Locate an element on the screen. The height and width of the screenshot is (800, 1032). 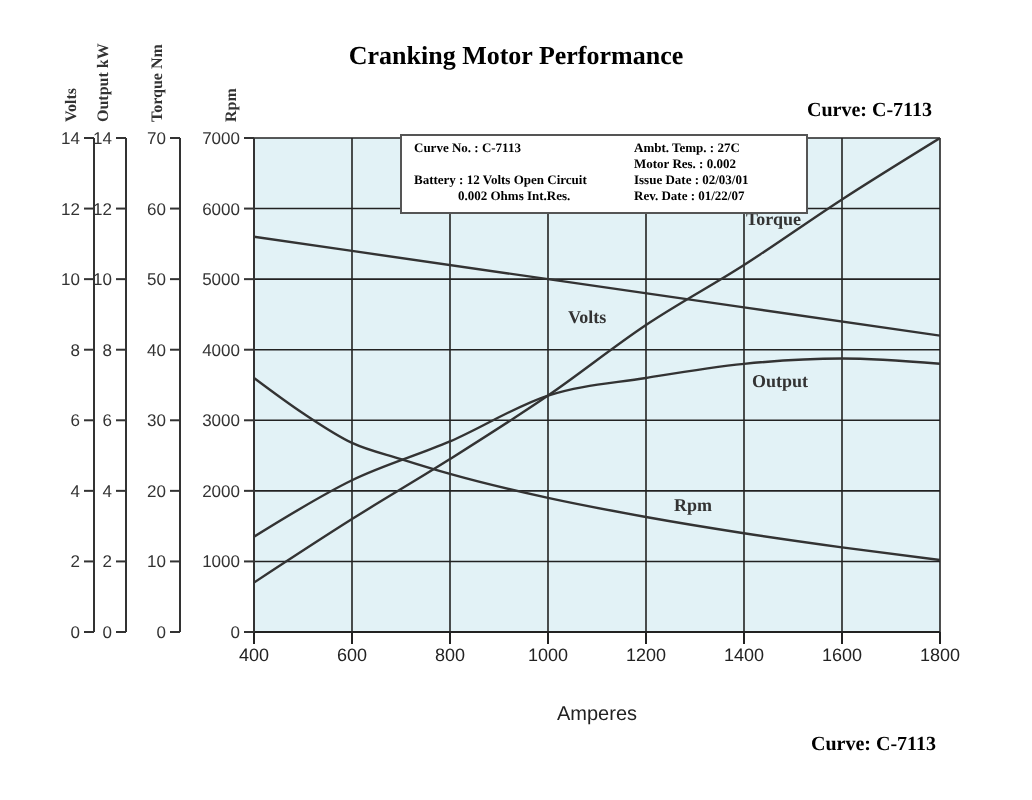
y3-tick-label: 4 is located at coordinates (107, 490).